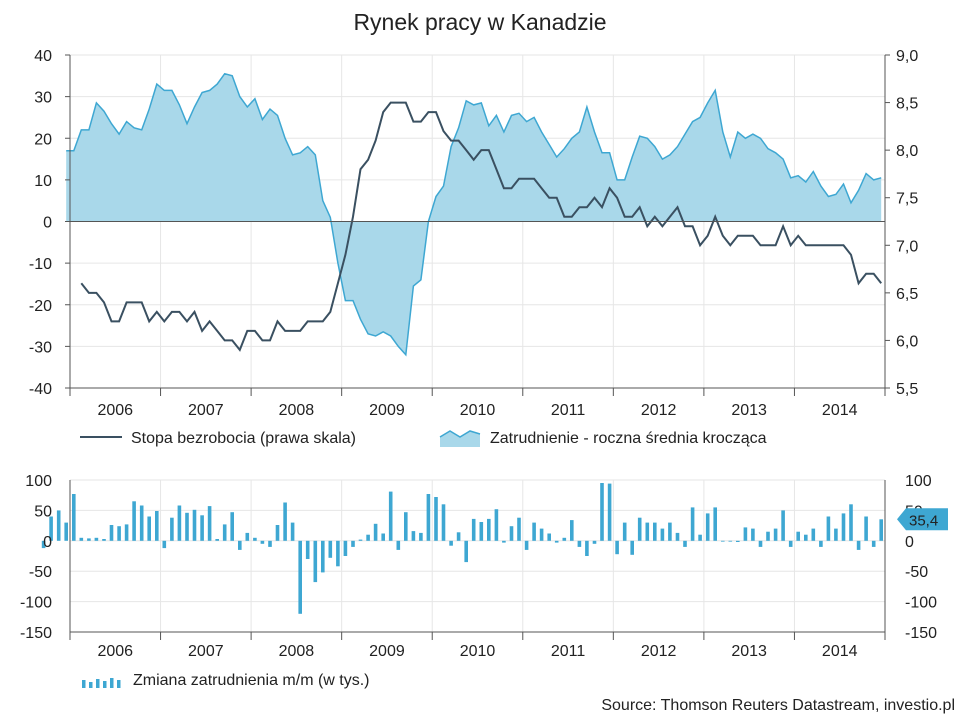  I want to click on last-value-badge: 35,4, so click(922, 519).